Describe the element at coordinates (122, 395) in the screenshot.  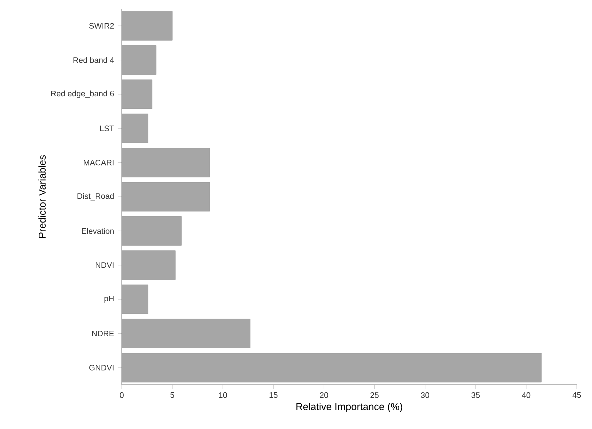
I see `x-tick-label: 0` at that location.